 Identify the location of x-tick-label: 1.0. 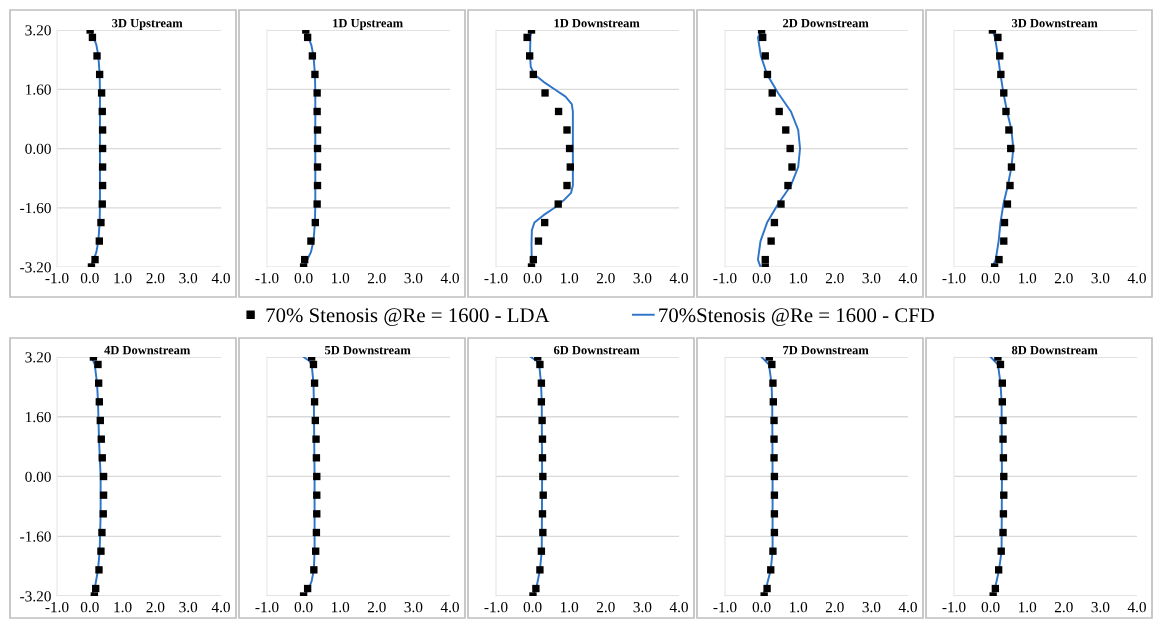
(341, 278).